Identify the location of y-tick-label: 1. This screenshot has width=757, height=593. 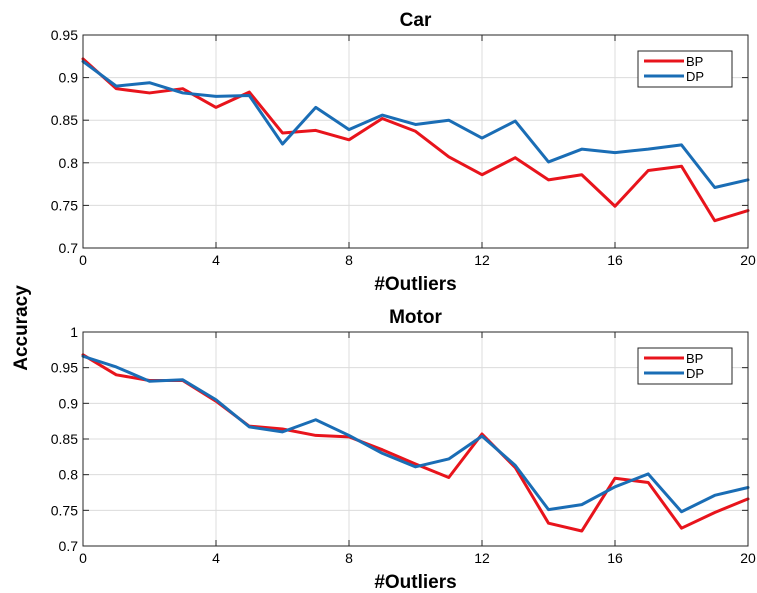
(74, 332).